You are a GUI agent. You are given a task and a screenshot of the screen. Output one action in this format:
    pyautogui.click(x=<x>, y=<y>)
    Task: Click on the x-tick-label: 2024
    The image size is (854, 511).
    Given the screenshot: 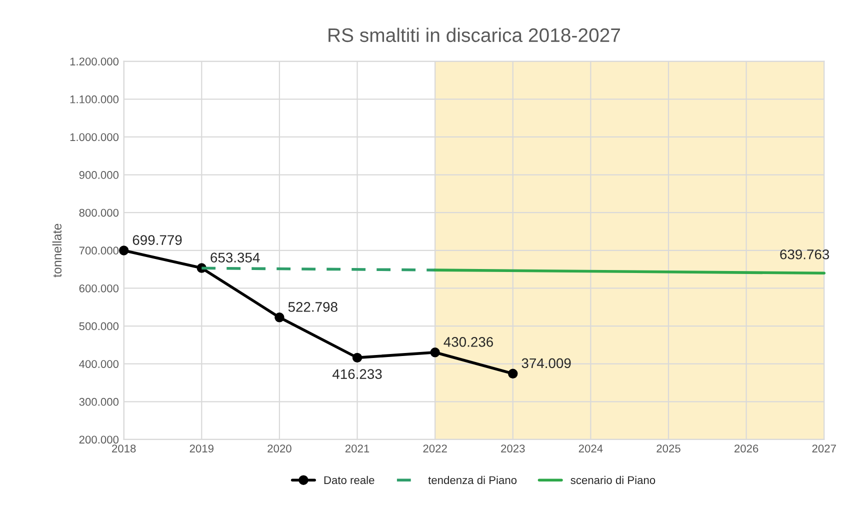 What is the action you would take?
    pyautogui.click(x=590, y=448)
    